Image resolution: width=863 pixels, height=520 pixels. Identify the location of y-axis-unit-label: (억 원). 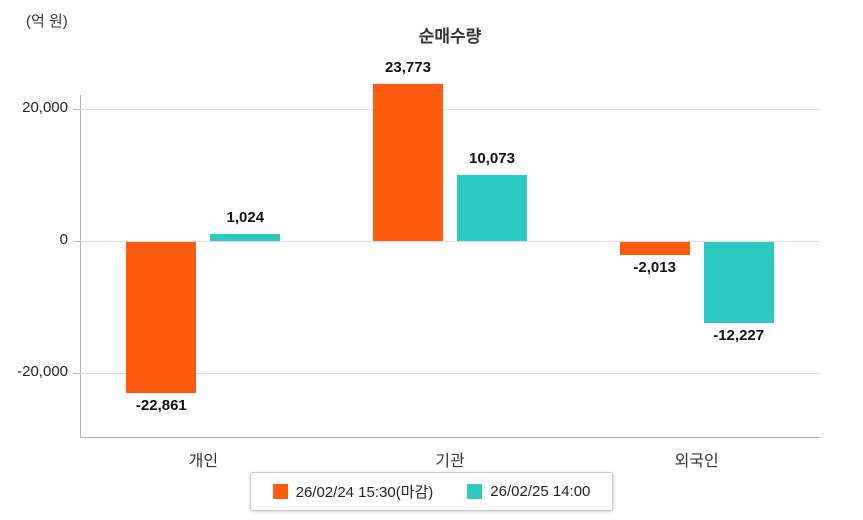
(47, 21).